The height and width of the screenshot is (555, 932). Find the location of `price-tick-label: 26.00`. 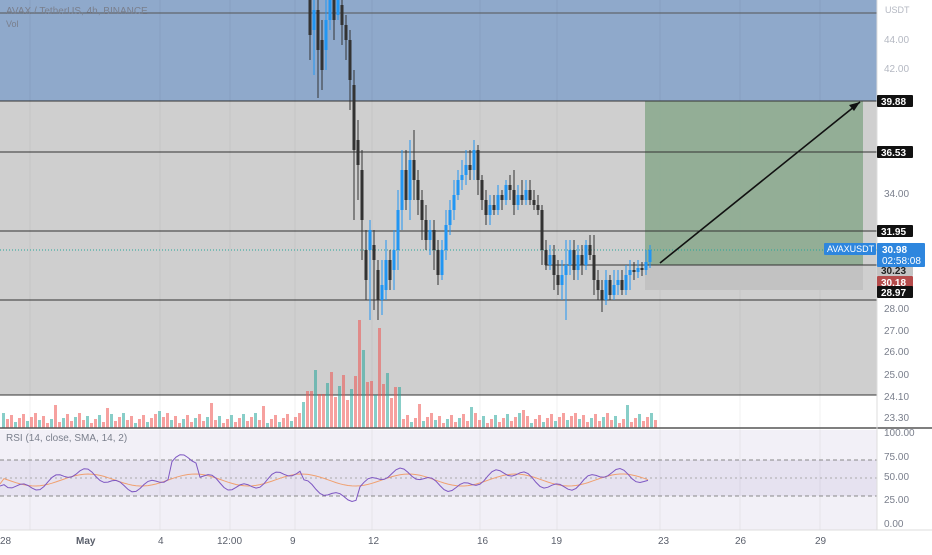

price-tick-label: 26.00 is located at coordinates (896, 352).